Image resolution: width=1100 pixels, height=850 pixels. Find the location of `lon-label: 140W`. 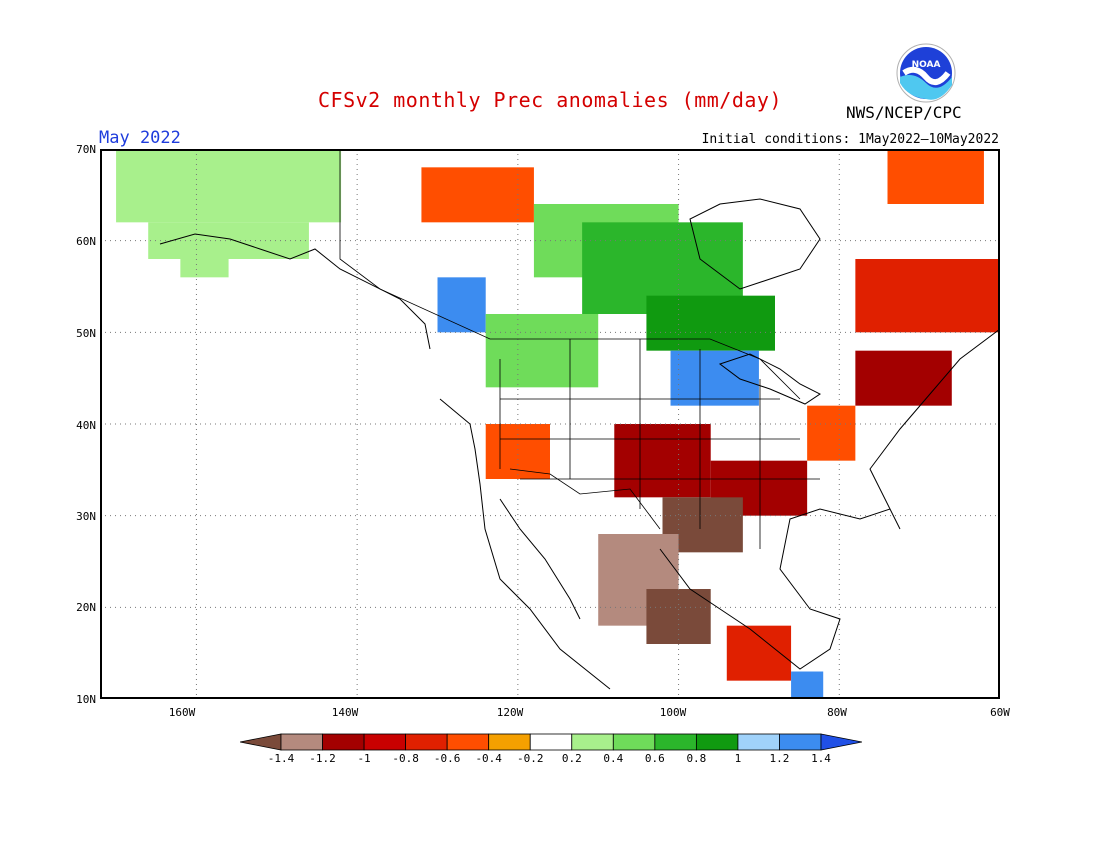

lon-label: 140W is located at coordinates (345, 712).